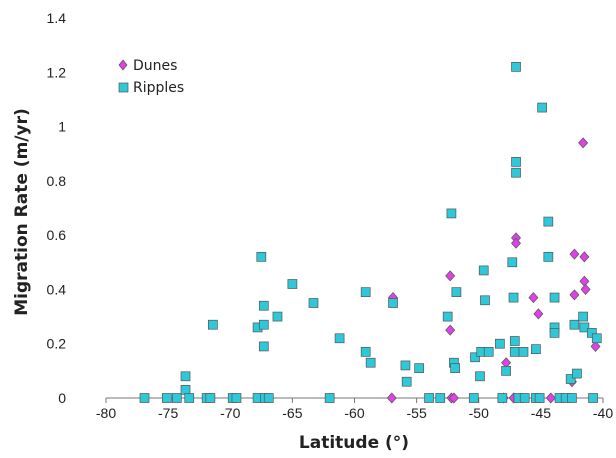 This screenshot has width=616, height=458. What do you see at coordinates (354, 413) in the screenshot?
I see `x-tick-label: -60` at bounding box center [354, 413].